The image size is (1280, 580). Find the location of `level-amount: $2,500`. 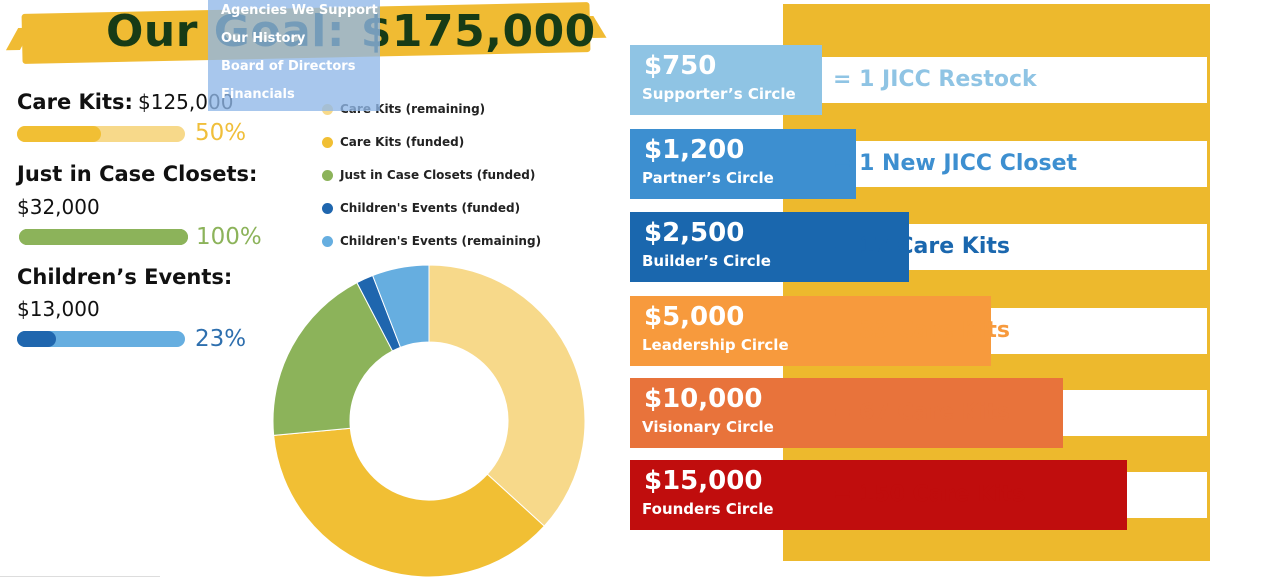

level-amount: $2,500 is located at coordinates (694, 233).